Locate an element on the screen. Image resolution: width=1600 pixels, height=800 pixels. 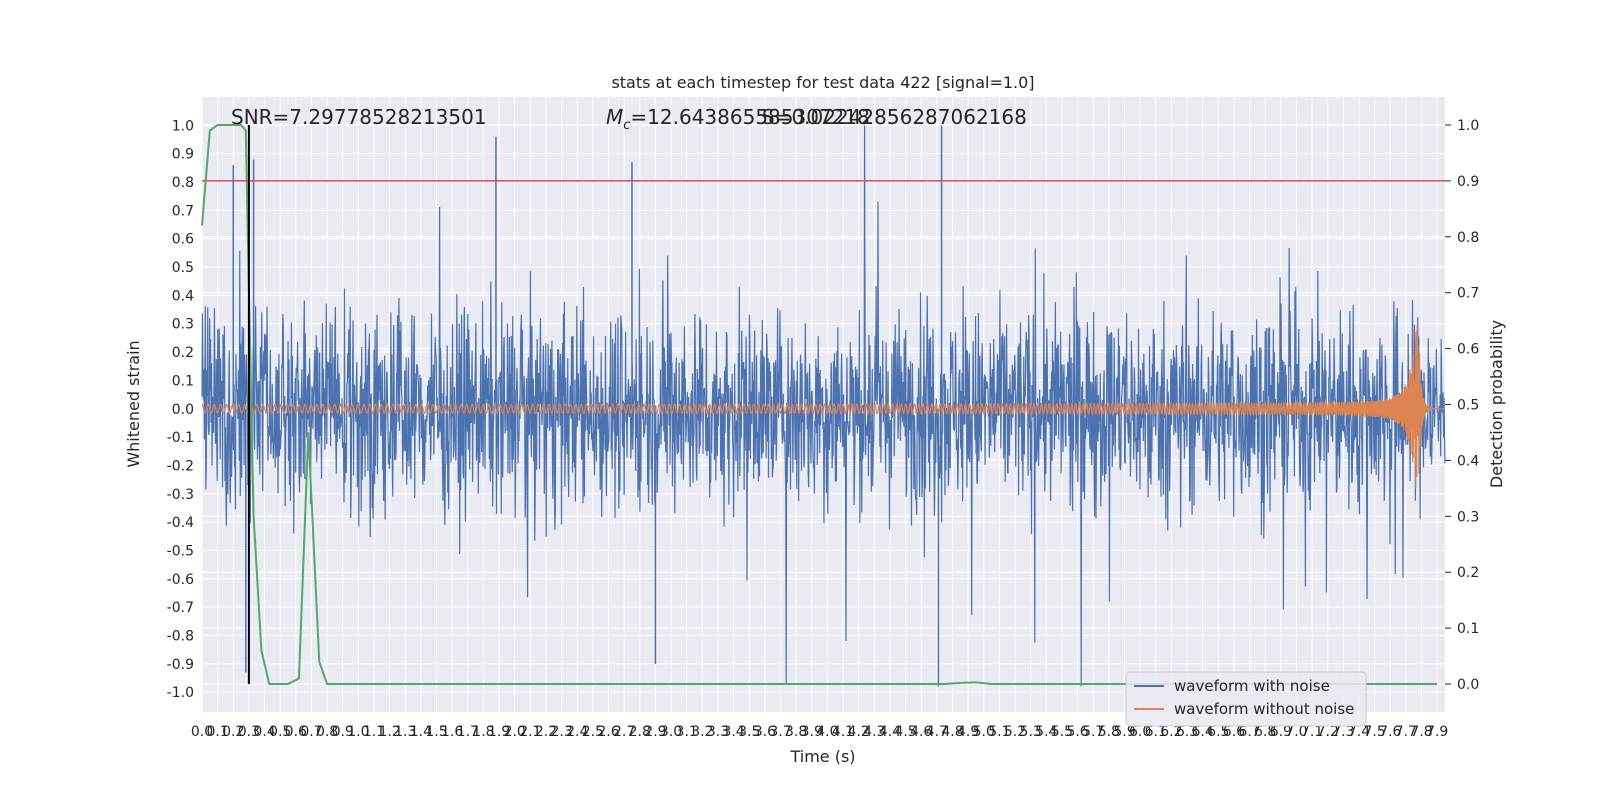
x-tick-label: 3.3 is located at coordinates (718, 732).